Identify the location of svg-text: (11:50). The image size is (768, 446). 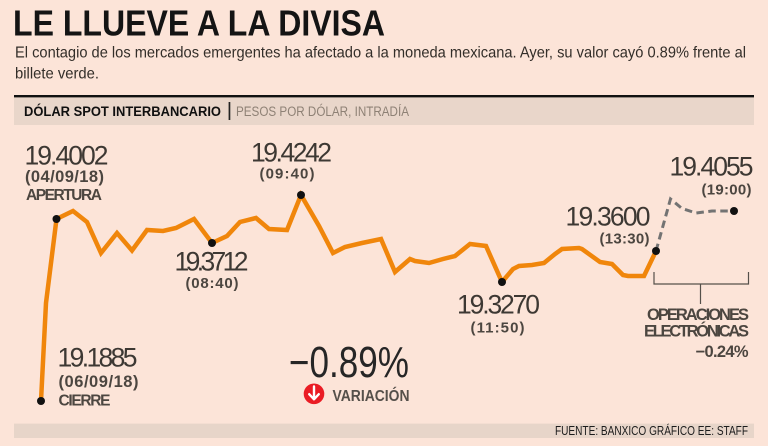
(498, 328).